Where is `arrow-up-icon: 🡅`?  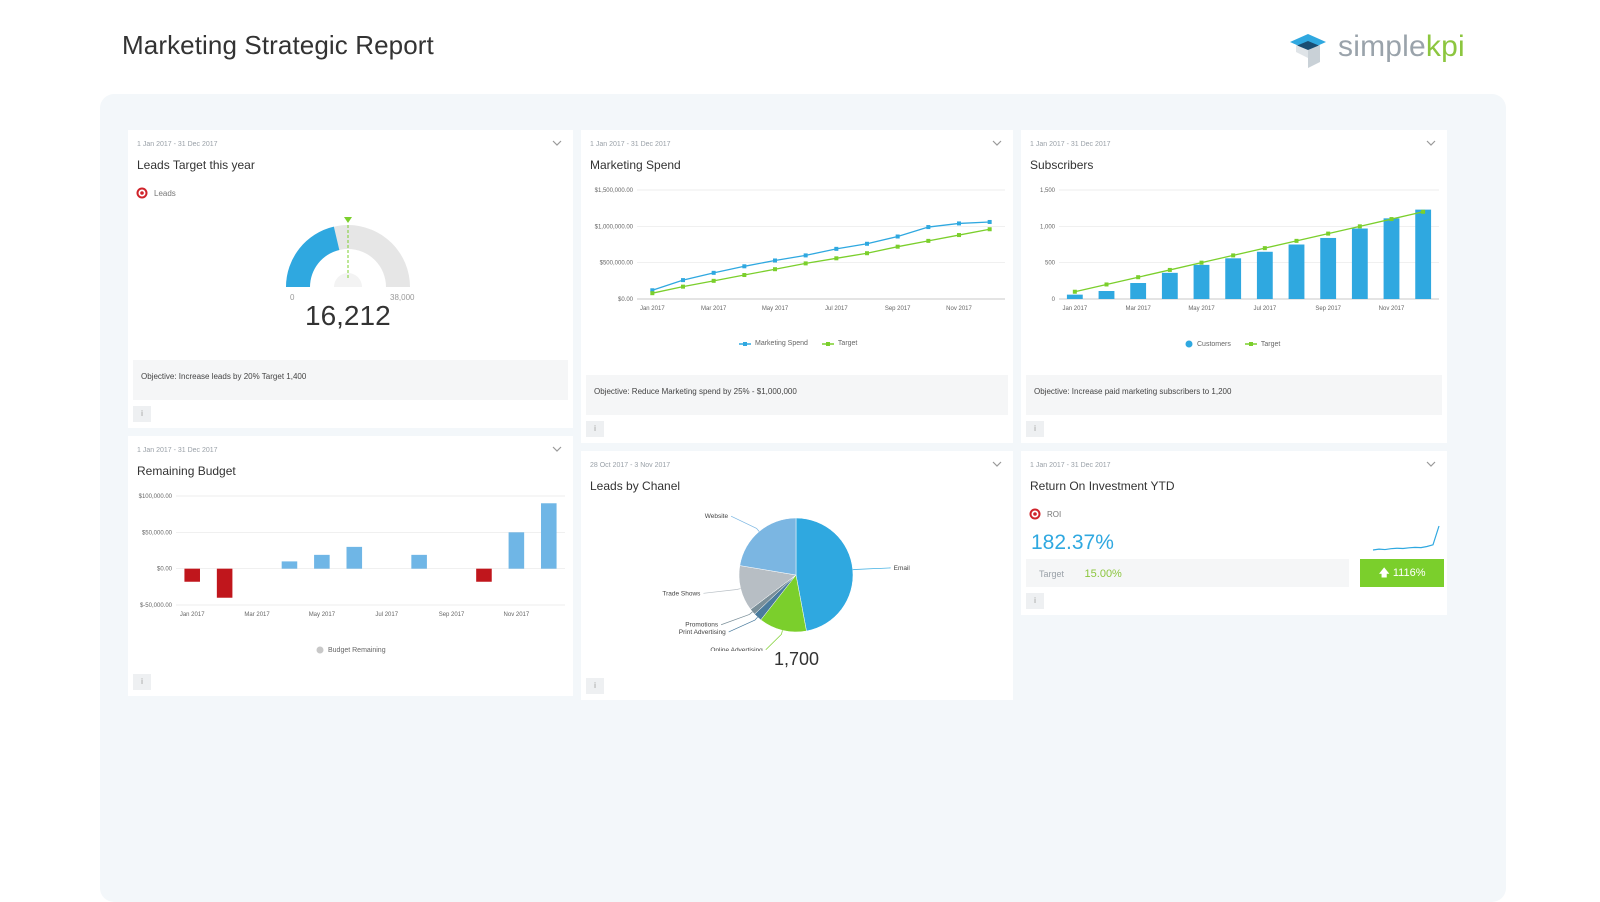 arrow-up-icon: 🡅 is located at coordinates (1384, 573).